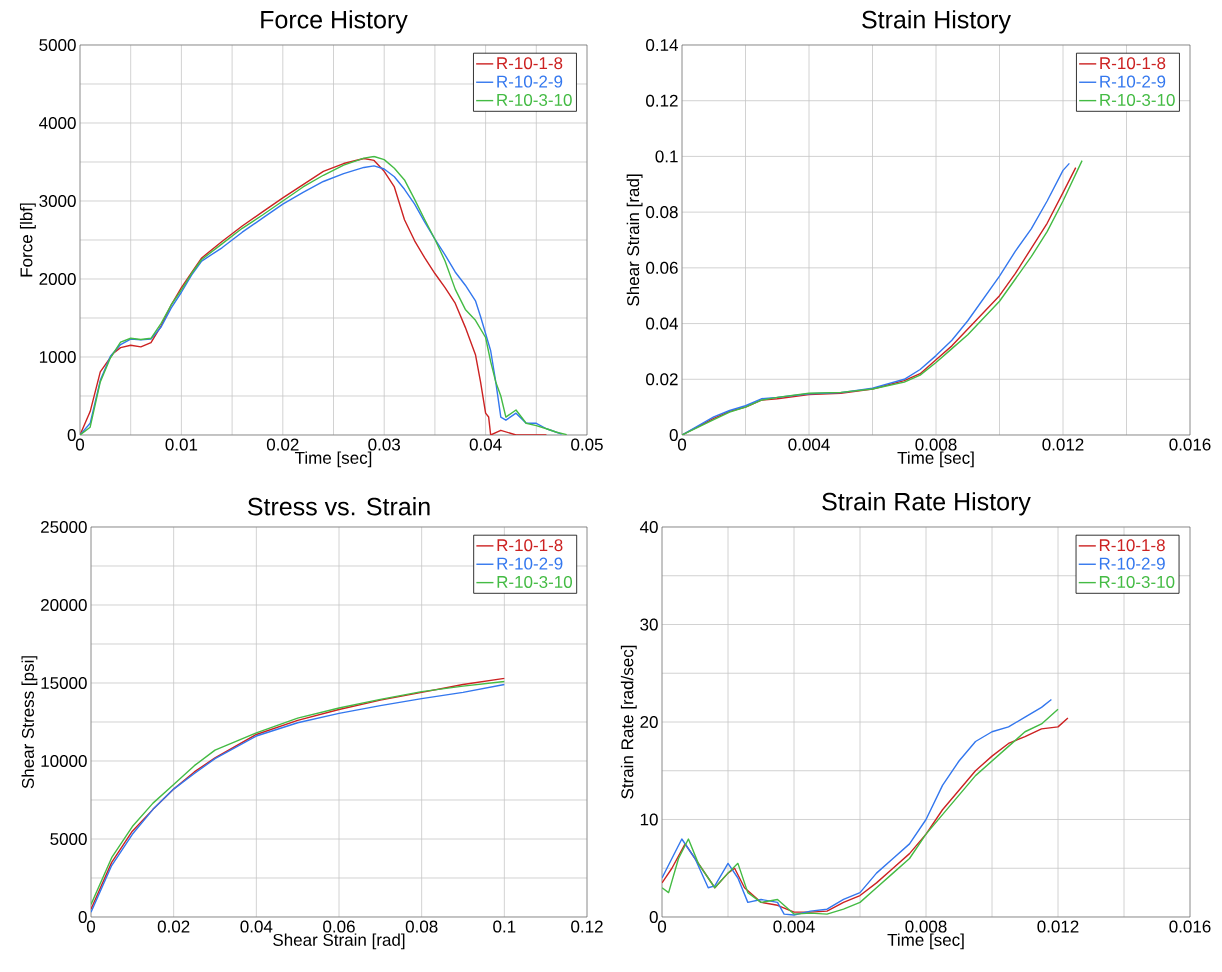 The image size is (1222, 972). I want to click on x-tick-label: 0.08, so click(421, 926).